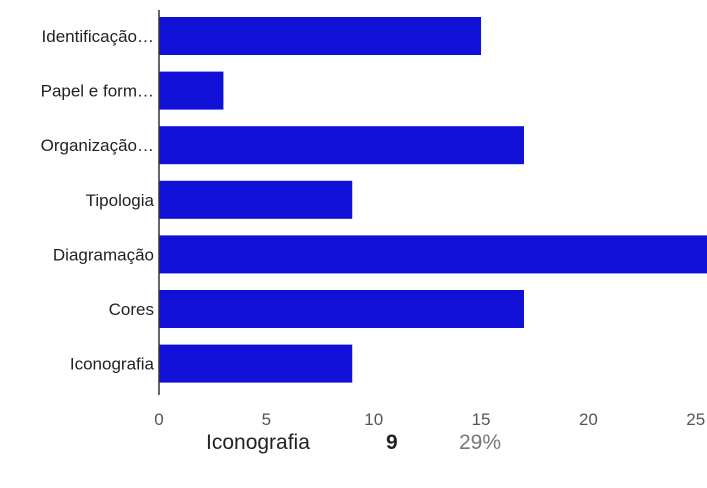  I want to click on legend-label: Iconografia, so click(258, 442).